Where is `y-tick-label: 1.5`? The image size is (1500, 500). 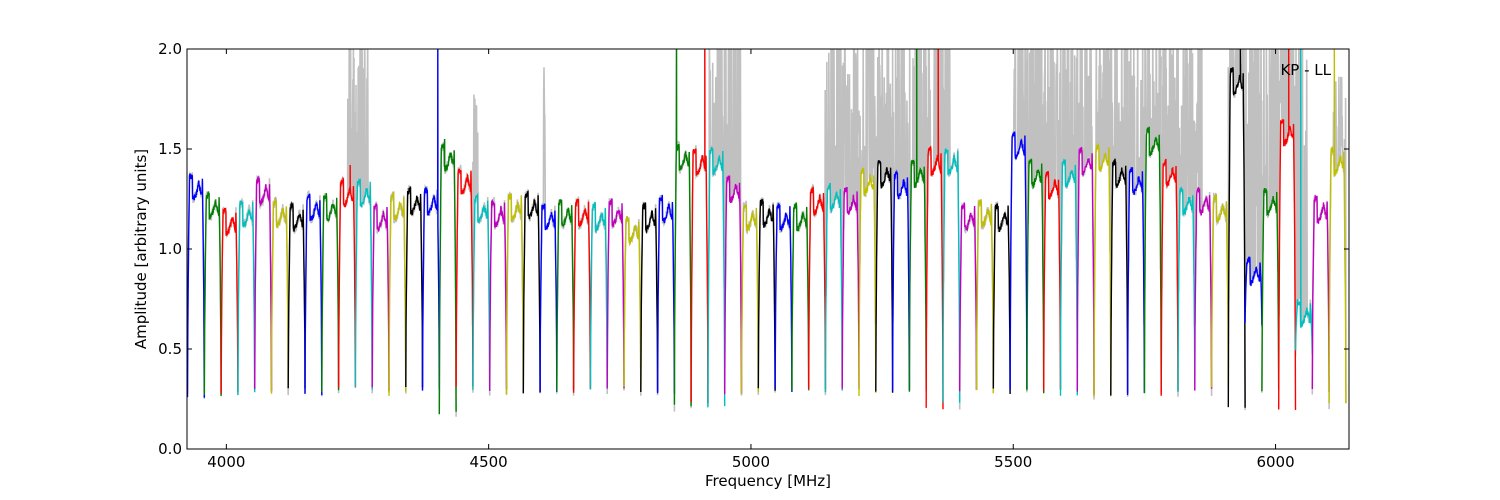
y-tick-label: 1.5 is located at coordinates (170, 149).